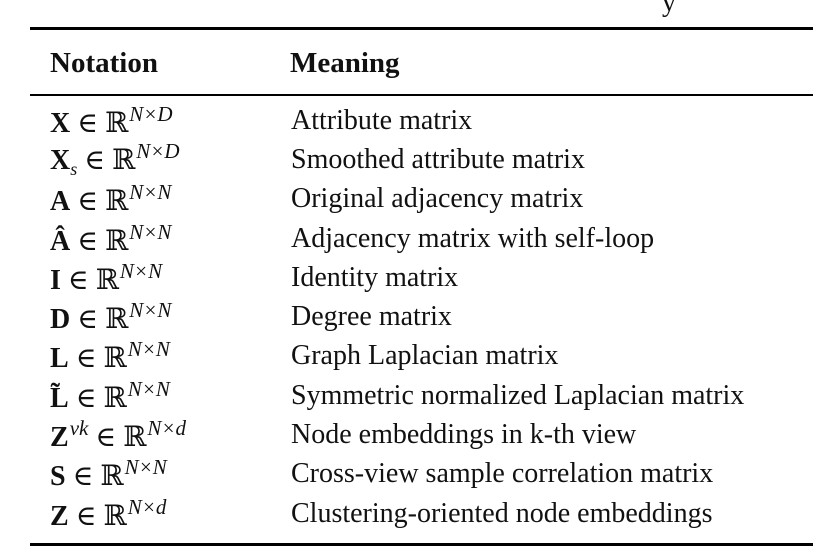 The height and width of the screenshot is (556, 826). What do you see at coordinates (382, 120) in the screenshot?
I see `meaning-cell: Attribute matrix` at bounding box center [382, 120].